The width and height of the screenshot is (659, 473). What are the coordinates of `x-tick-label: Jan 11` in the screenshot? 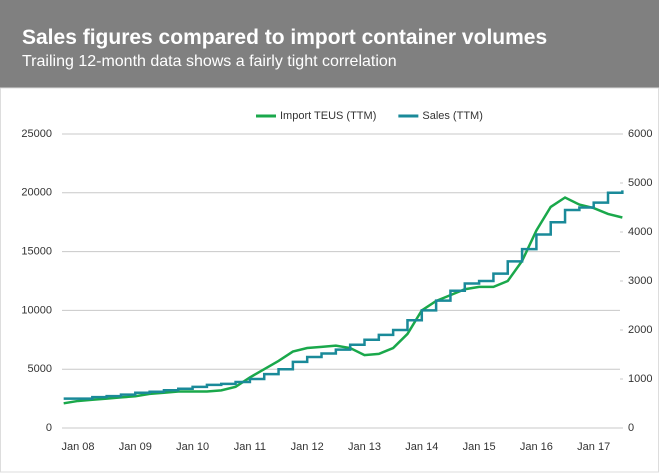 It's located at (250, 447).